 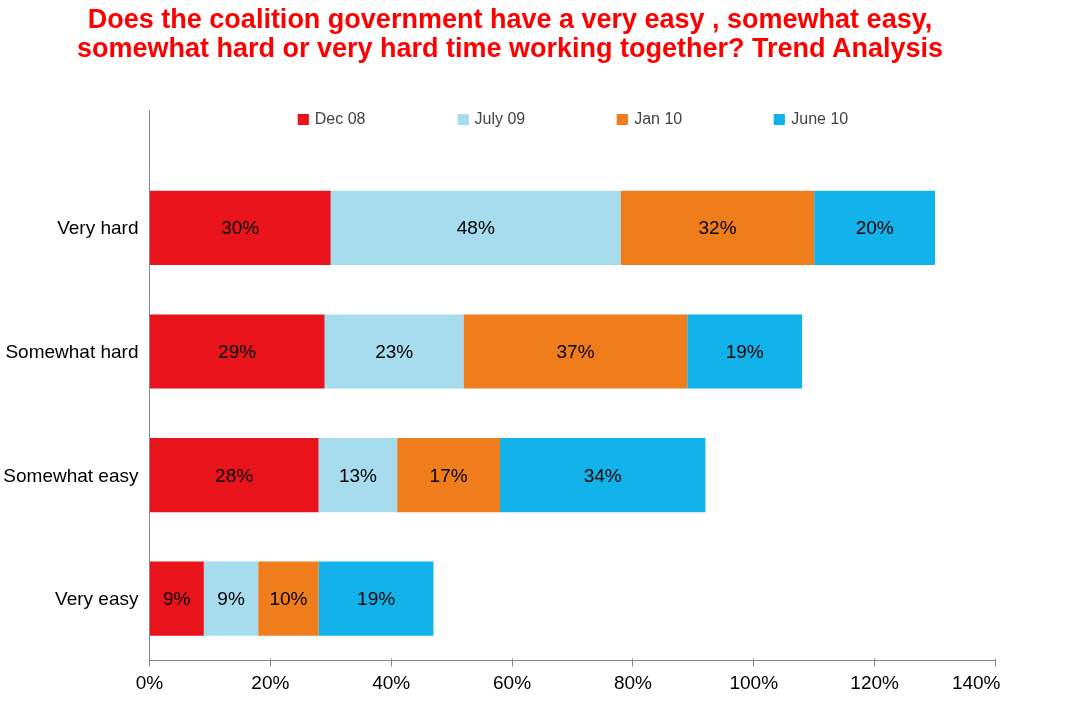 What do you see at coordinates (270, 682) in the screenshot?
I see `x-tick-label: 20%` at bounding box center [270, 682].